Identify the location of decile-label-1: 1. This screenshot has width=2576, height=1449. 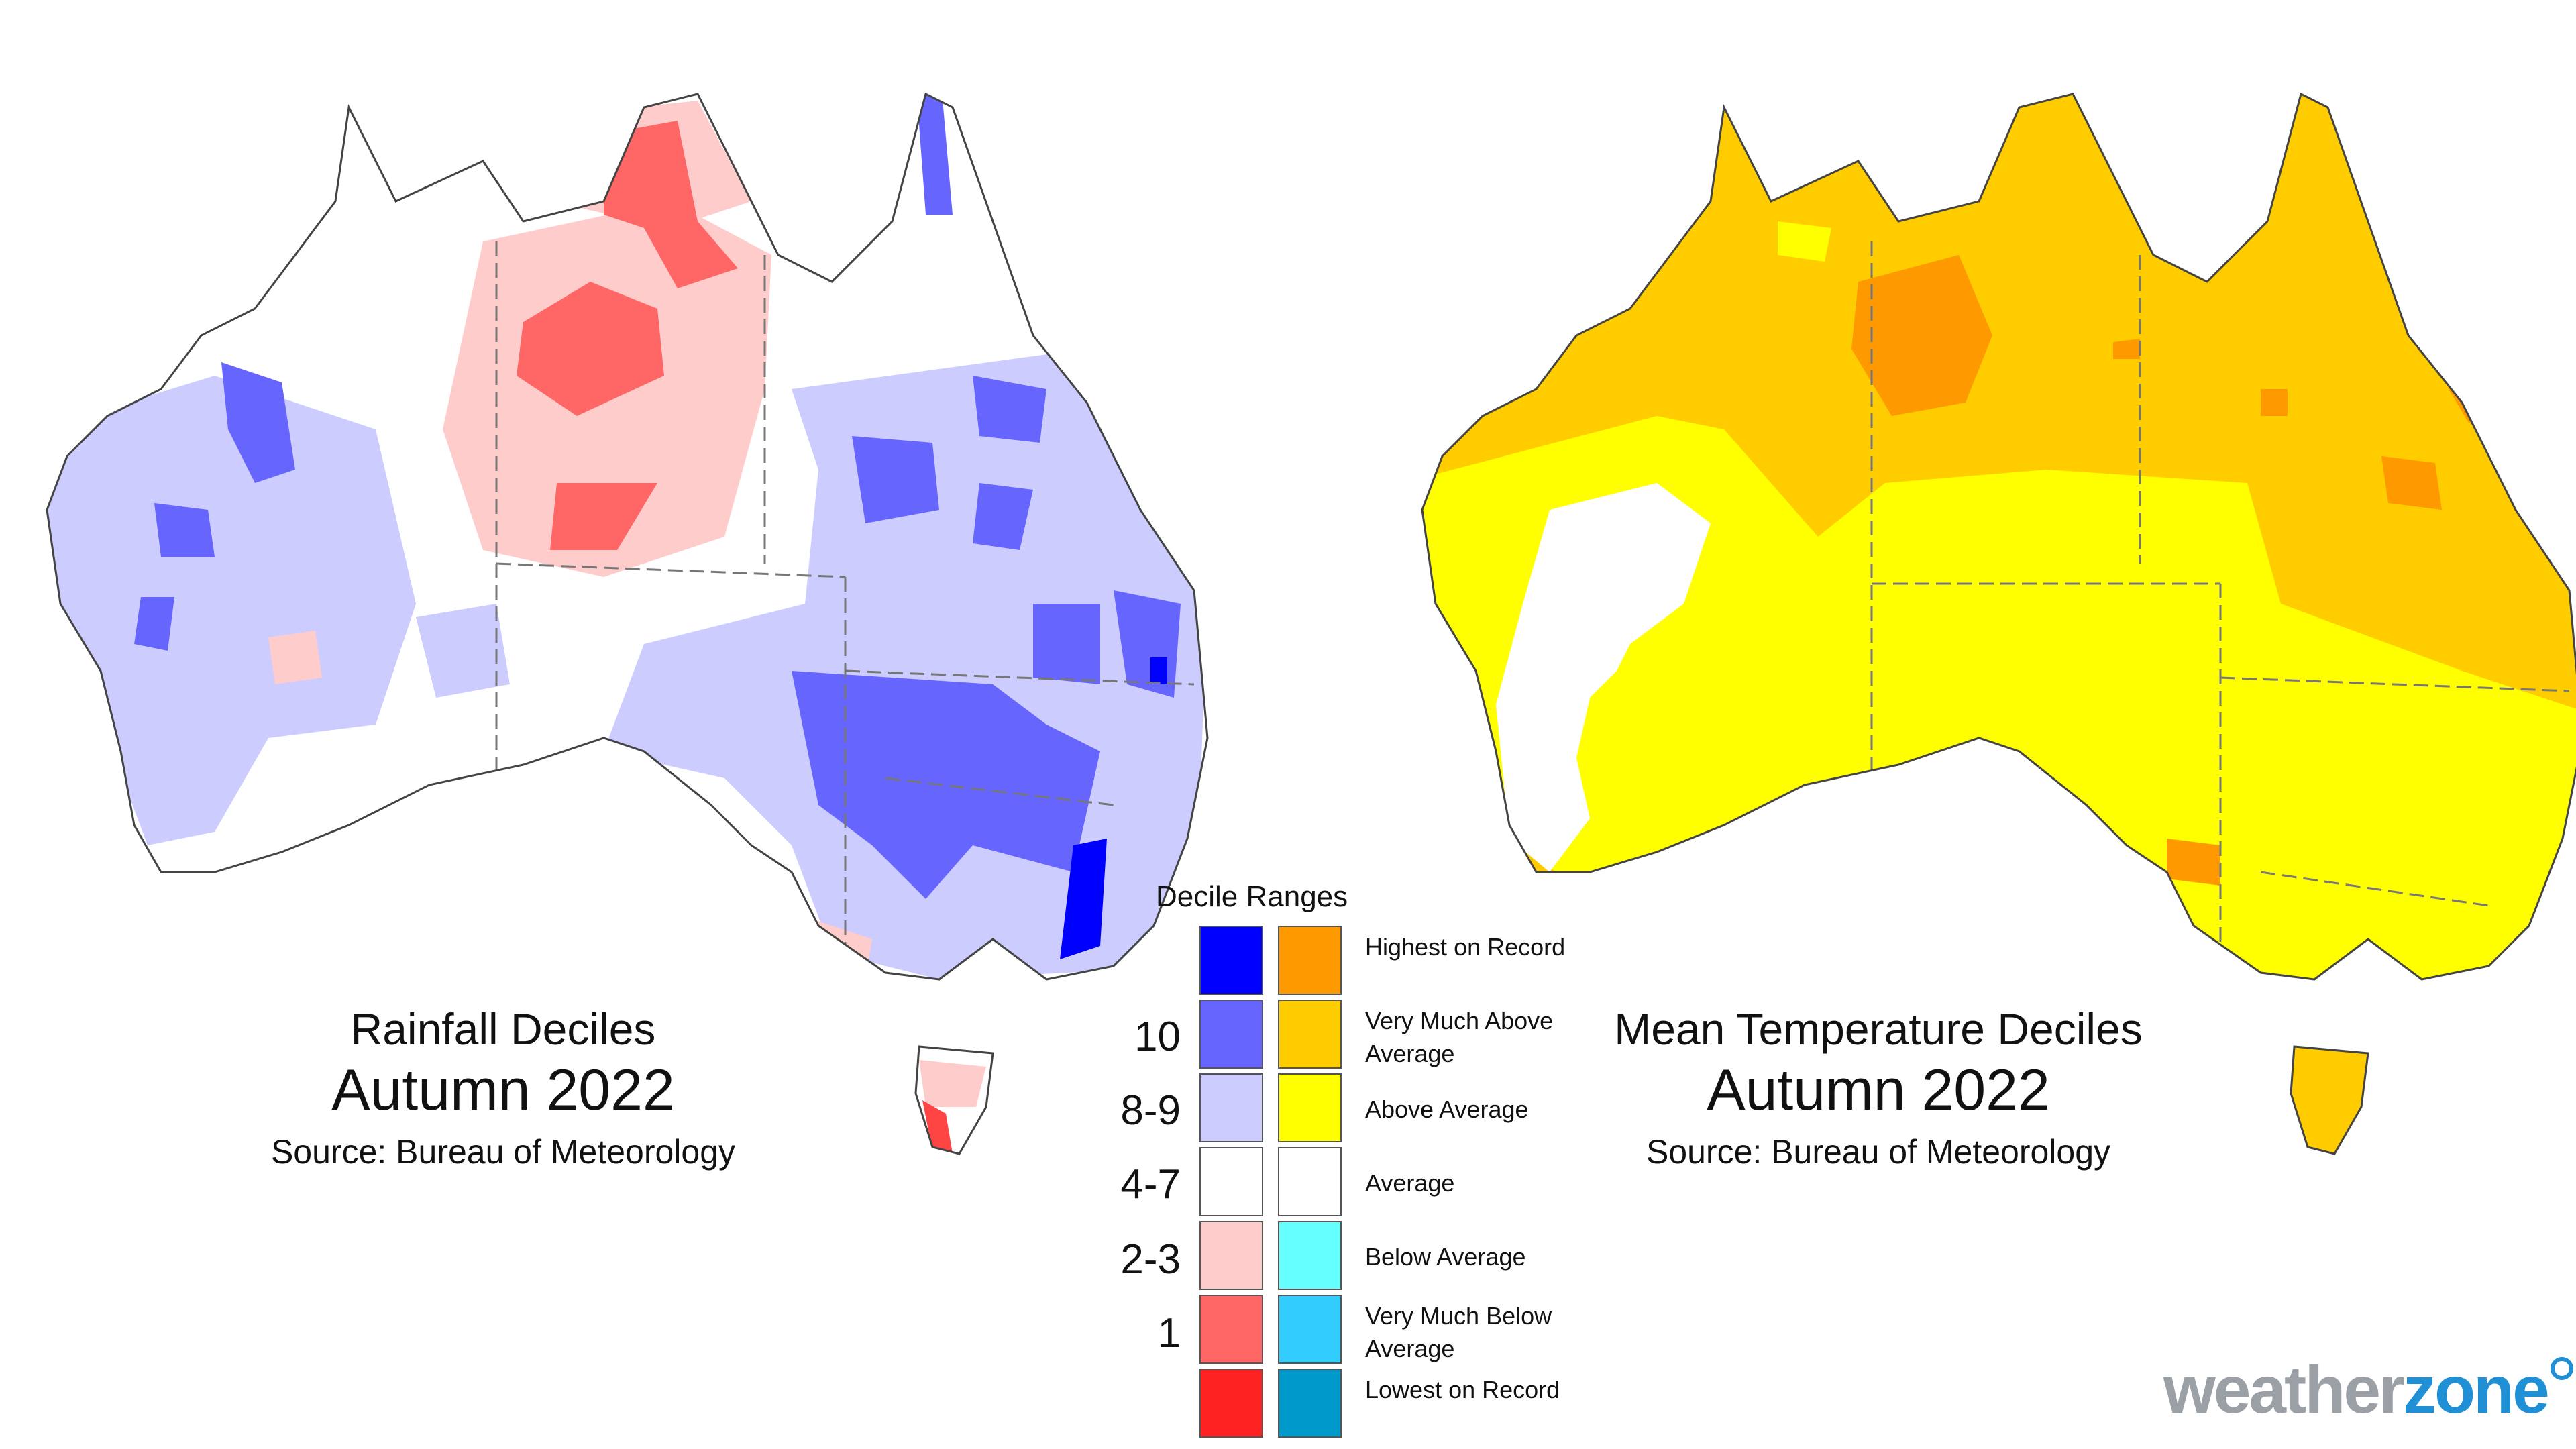
(1169, 1333).